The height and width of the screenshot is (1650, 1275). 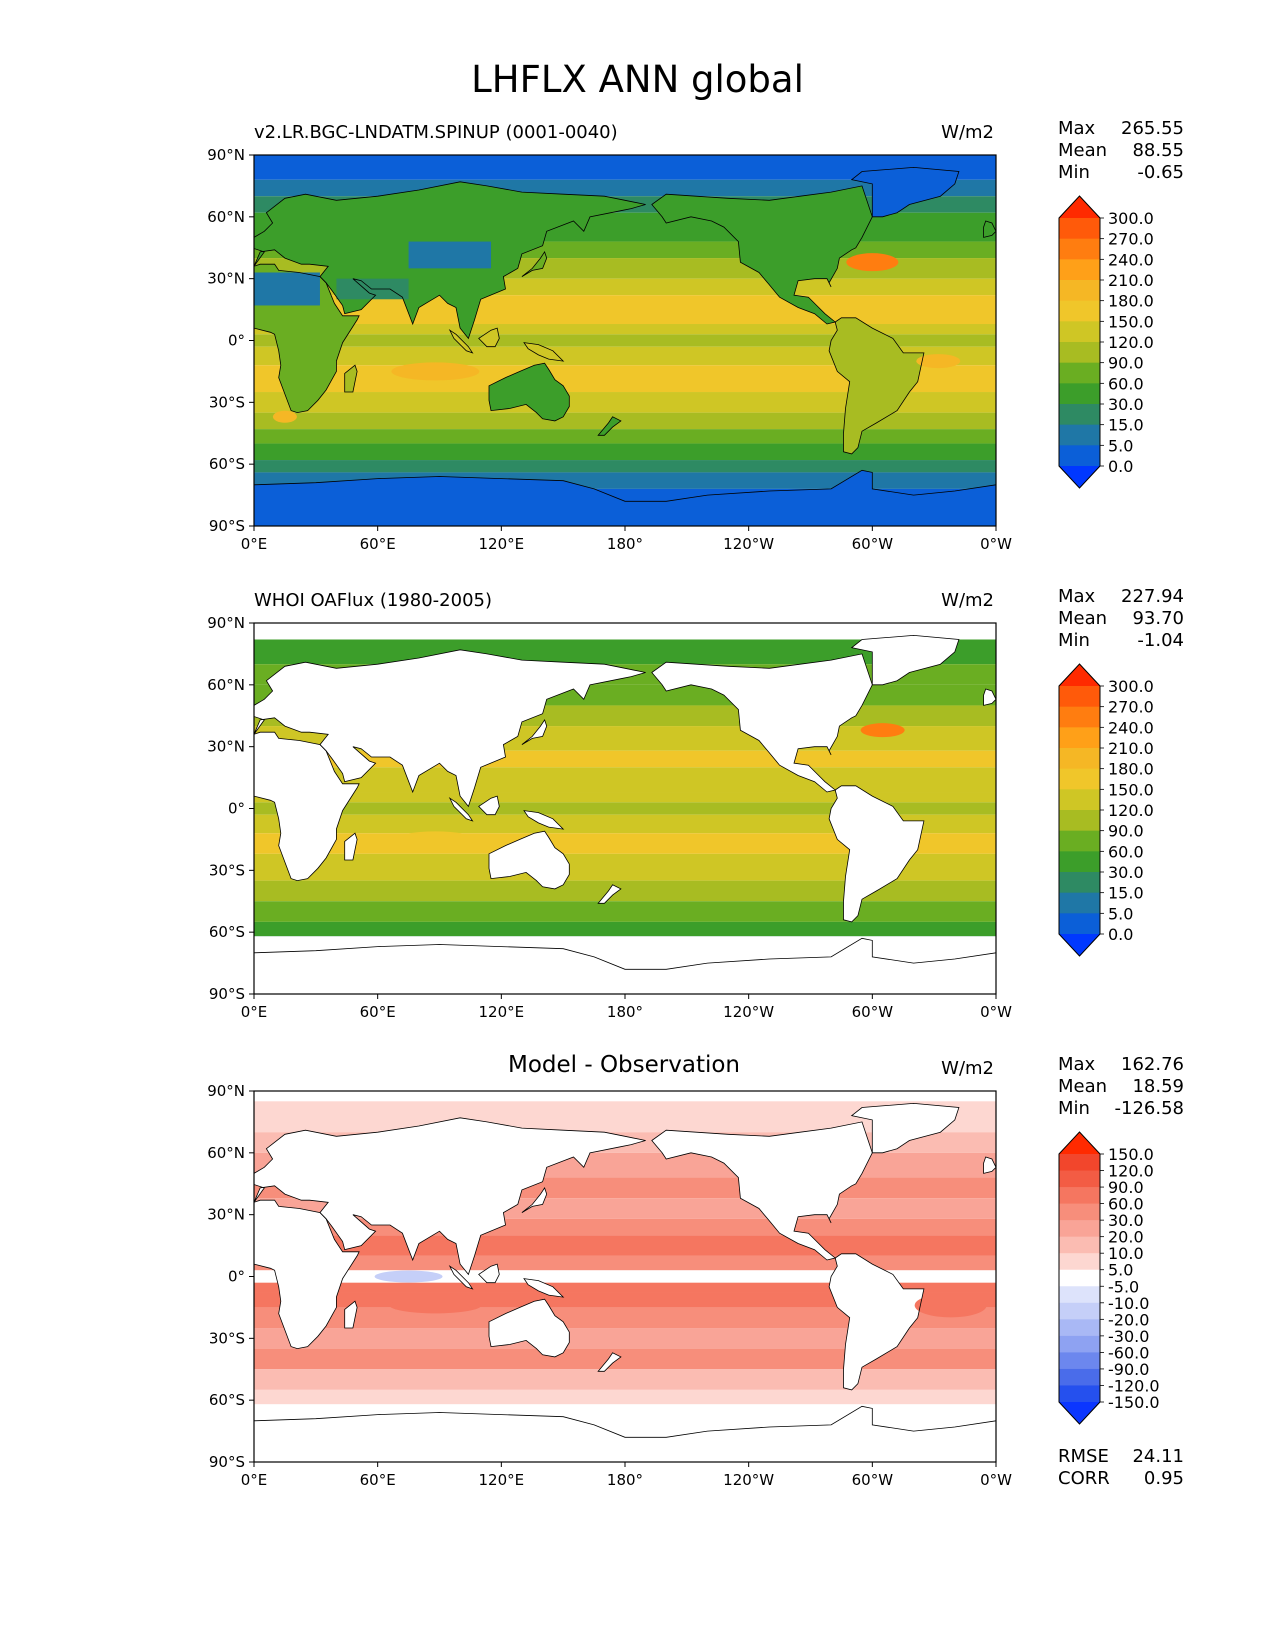 I want to click on colorbar-label: 120.0, so click(x=1131, y=810).